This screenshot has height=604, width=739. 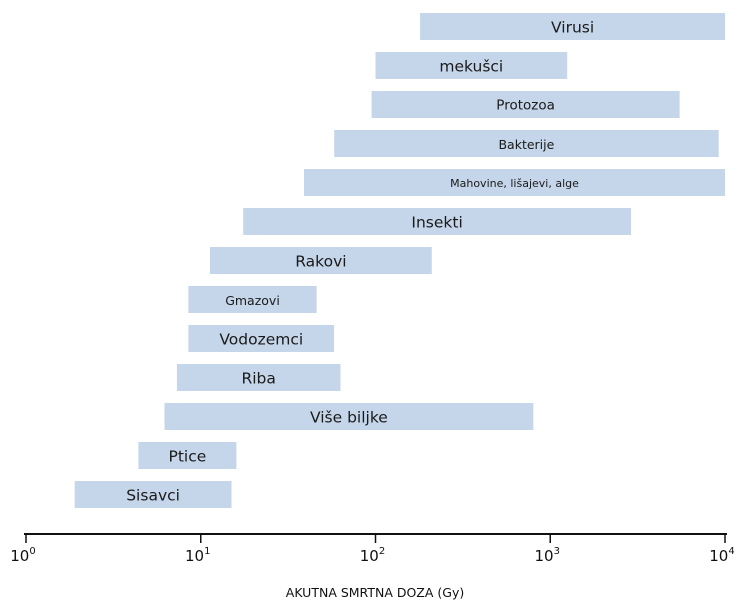 What do you see at coordinates (547, 555) in the screenshot?
I see `x-tick-label: 10³` at bounding box center [547, 555].